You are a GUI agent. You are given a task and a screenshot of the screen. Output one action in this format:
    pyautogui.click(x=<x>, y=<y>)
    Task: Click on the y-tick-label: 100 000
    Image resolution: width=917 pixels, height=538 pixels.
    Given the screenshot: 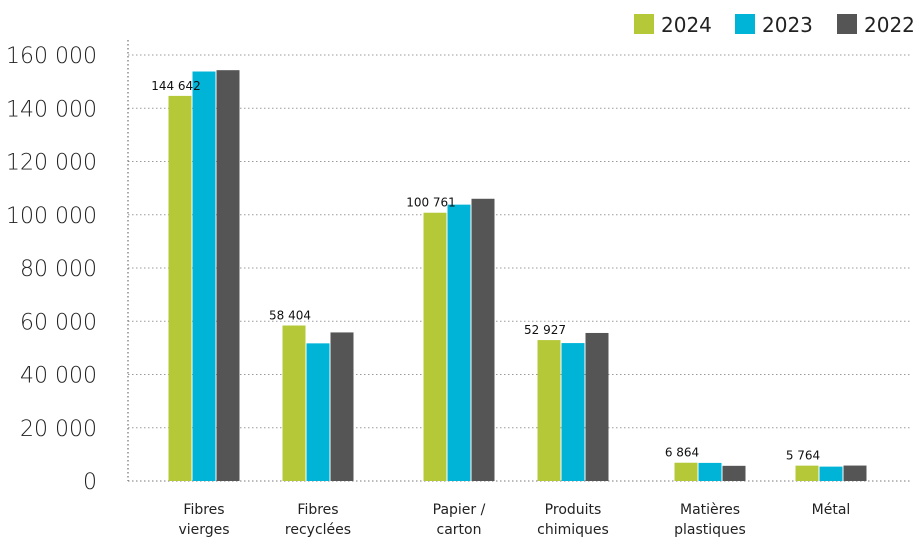 What is the action you would take?
    pyautogui.click(x=51, y=216)
    